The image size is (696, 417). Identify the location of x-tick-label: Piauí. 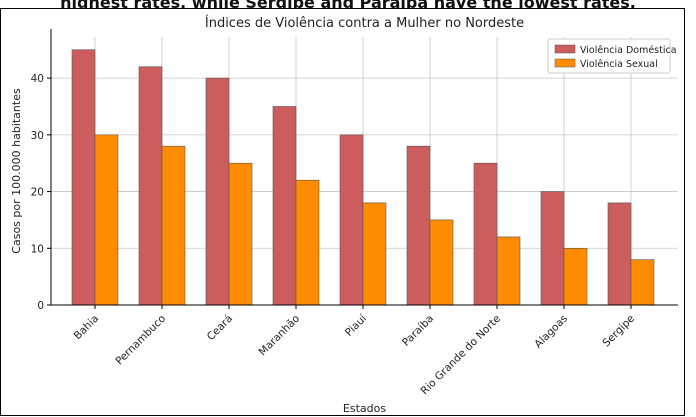
(356, 325).